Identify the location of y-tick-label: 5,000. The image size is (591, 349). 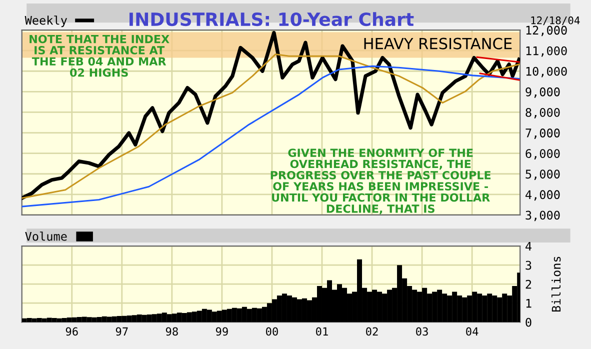
(543, 175).